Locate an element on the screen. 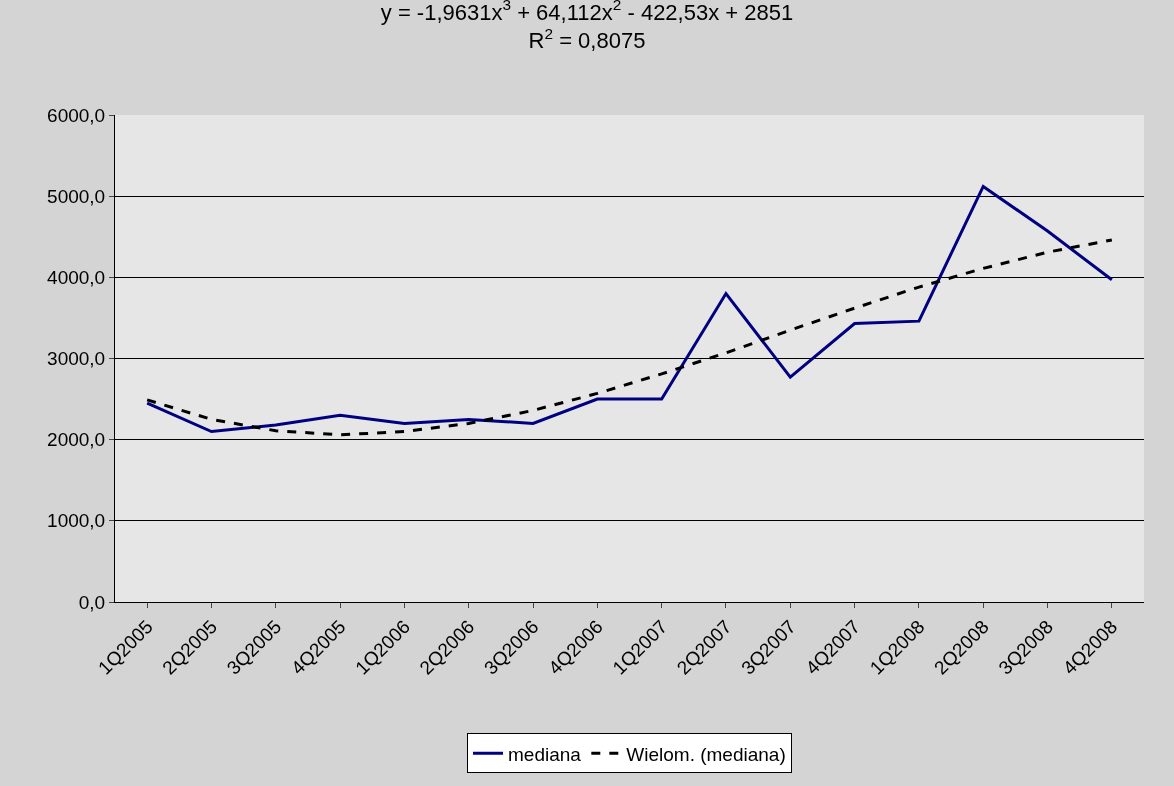 This screenshot has height=786, width=1174. y-tick-label: 3000,0 is located at coordinates (76, 359).